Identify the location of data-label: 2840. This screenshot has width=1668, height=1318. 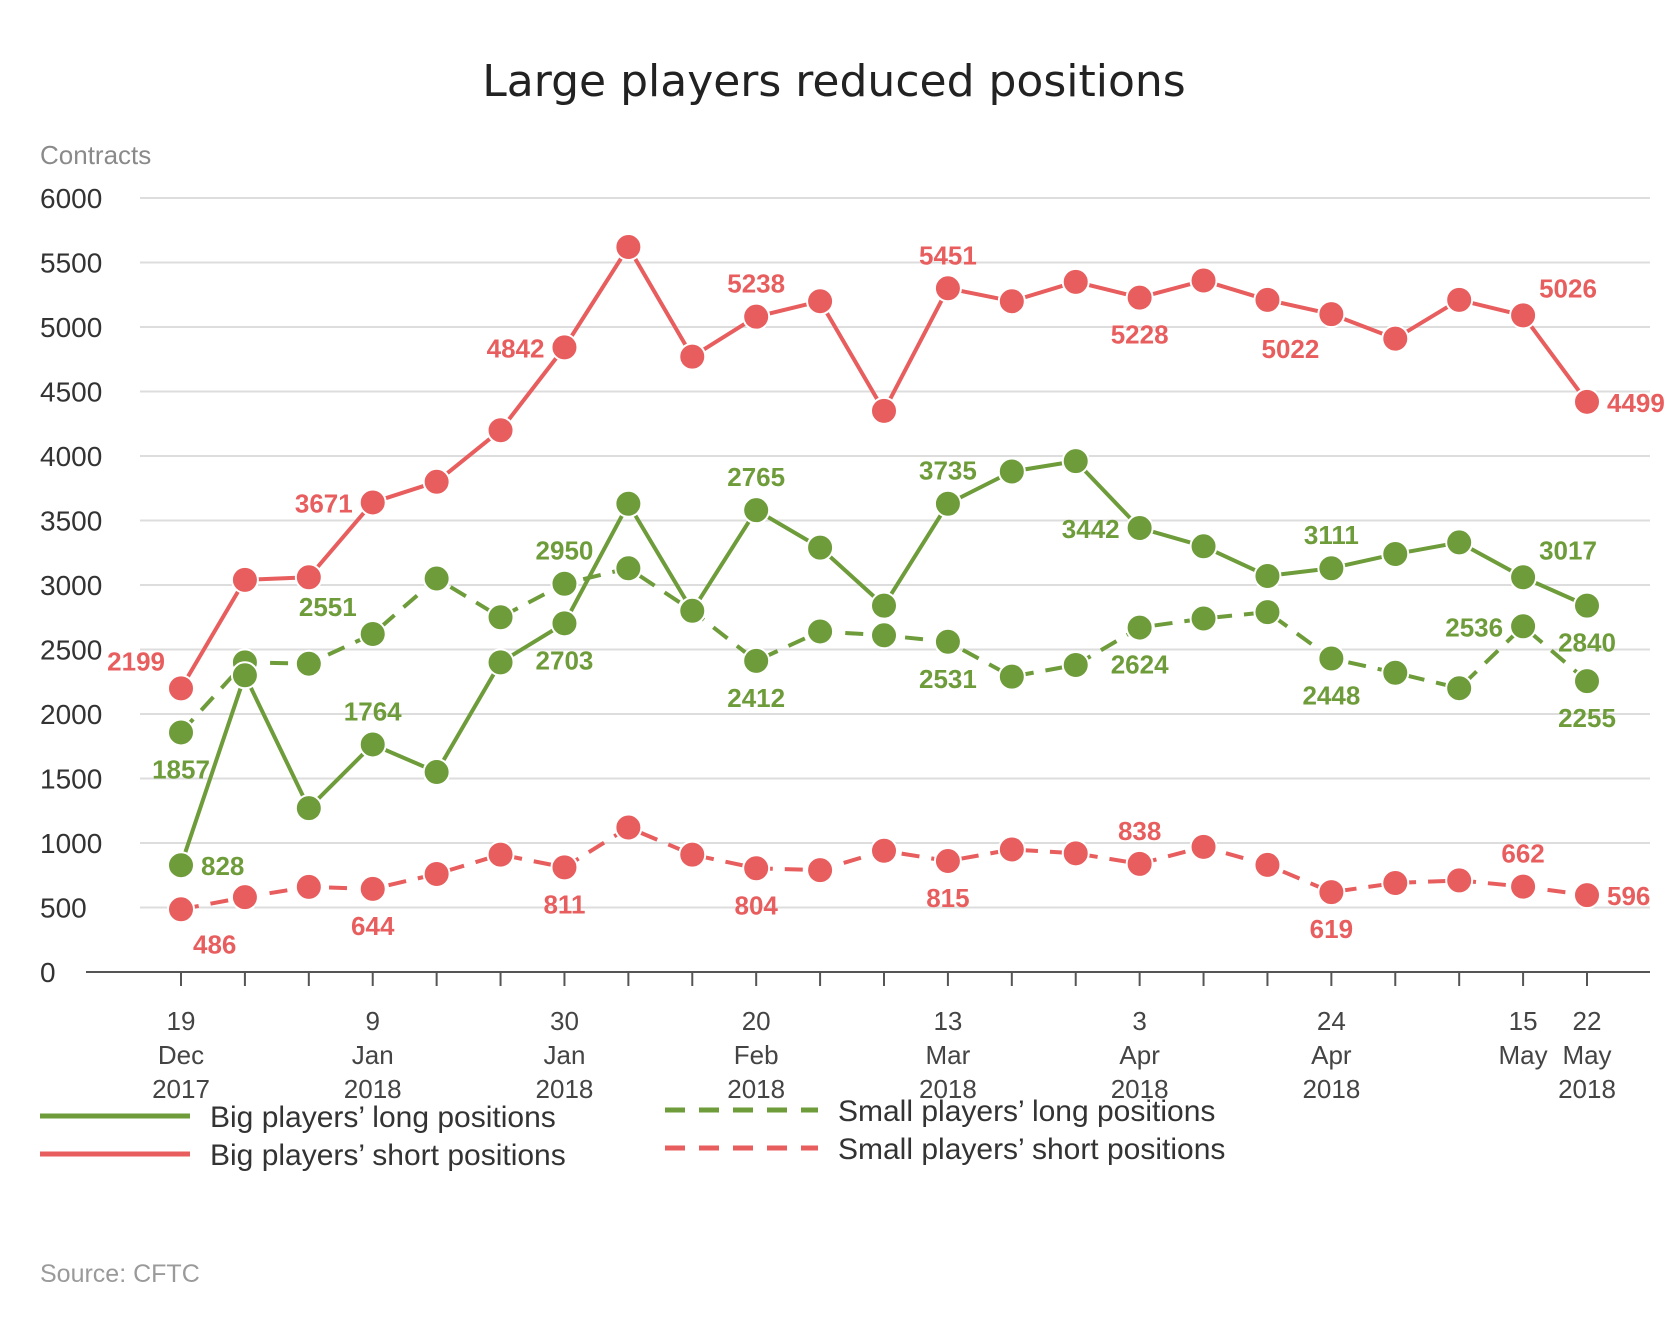
(1587, 643).